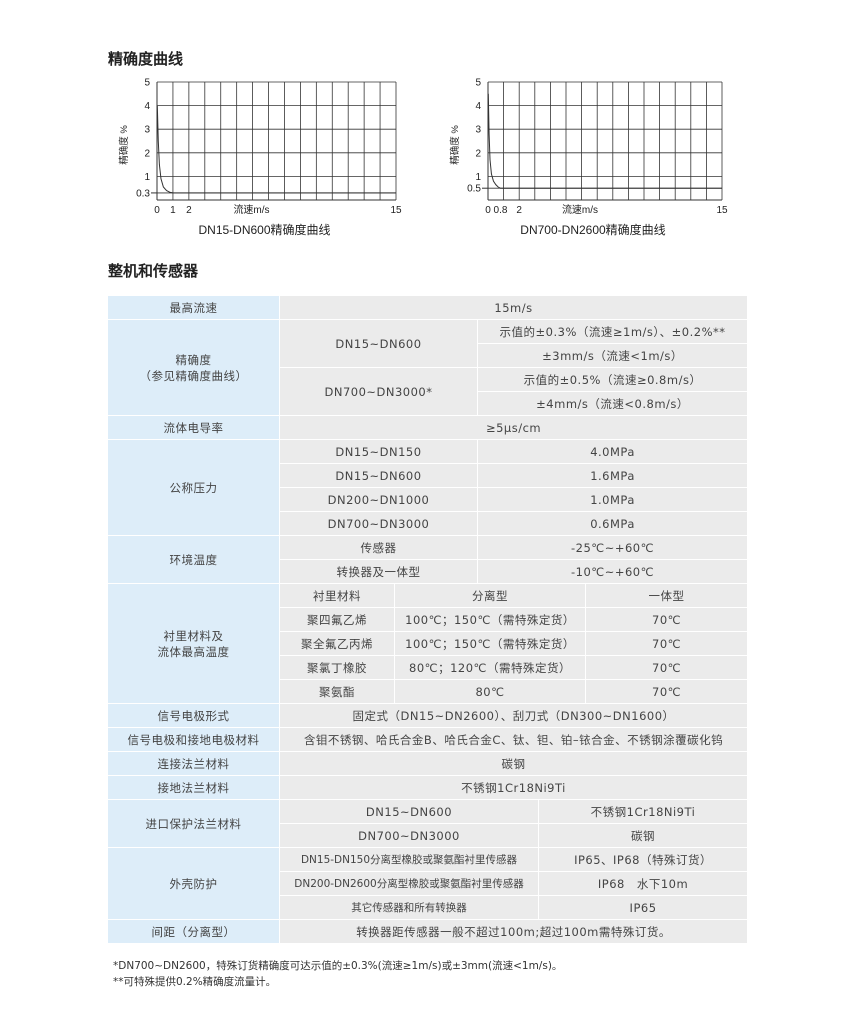  I want to click on table-cell: 示值的±0.5%（流速≥0.8m/s）, so click(612, 379).